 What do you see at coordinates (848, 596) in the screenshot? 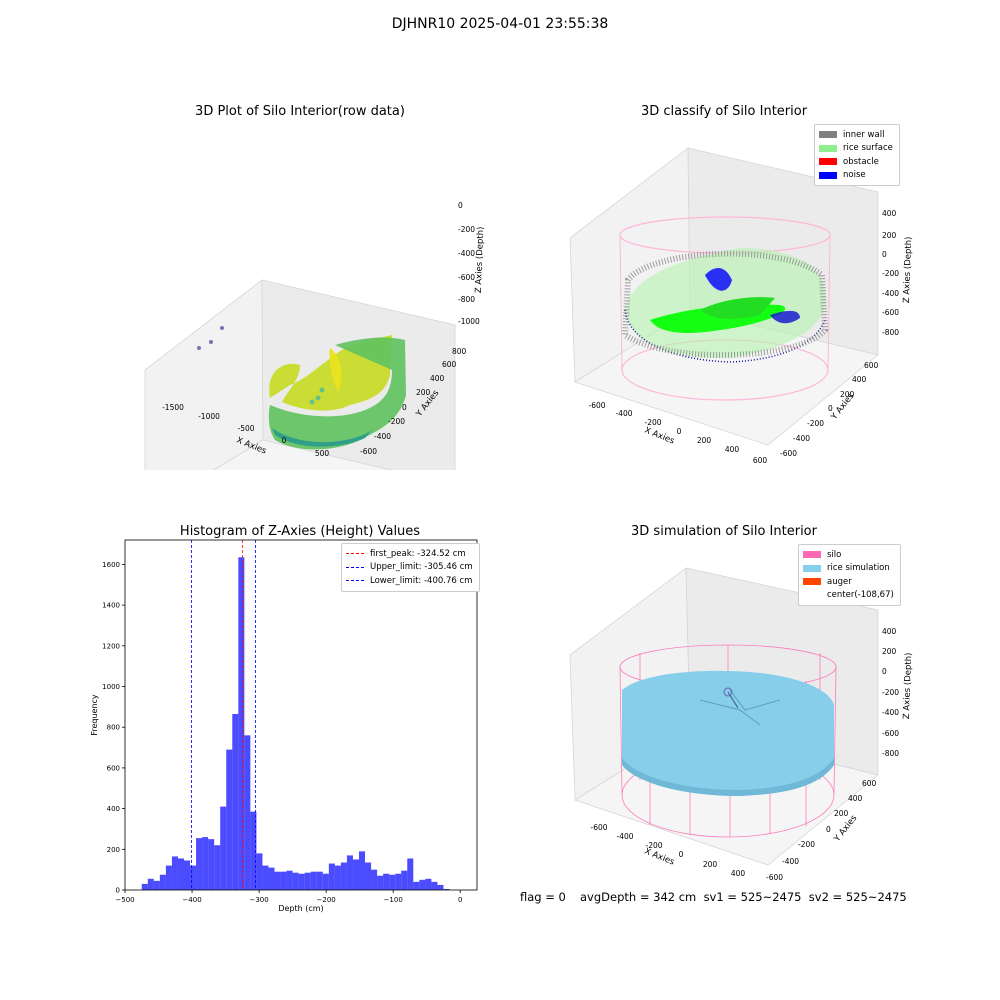
I see `legend-item: center(-108,67)` at bounding box center [848, 596].